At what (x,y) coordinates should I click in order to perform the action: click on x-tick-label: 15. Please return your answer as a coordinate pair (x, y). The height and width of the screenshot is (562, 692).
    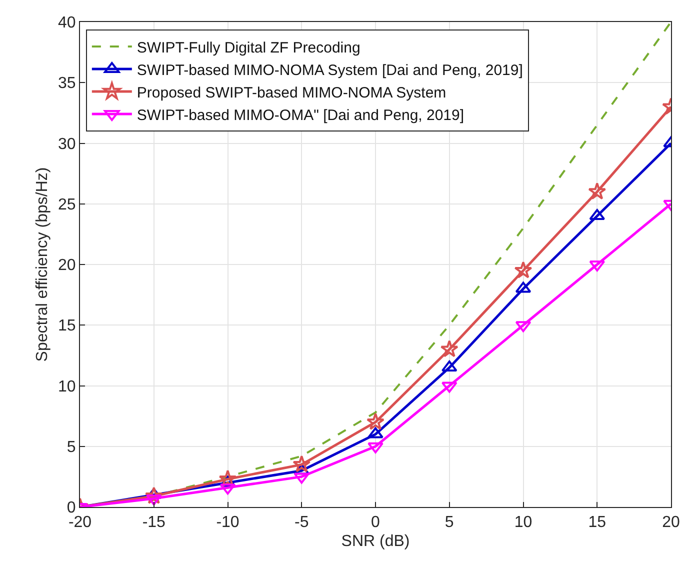
    Looking at the image, I should click on (597, 523).